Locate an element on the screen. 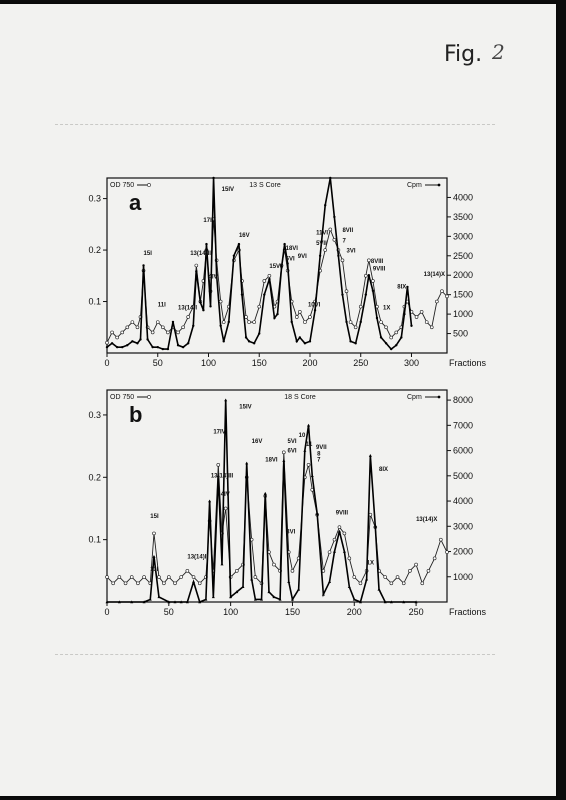  peak-annotation: 5VI is located at coordinates (292, 442).